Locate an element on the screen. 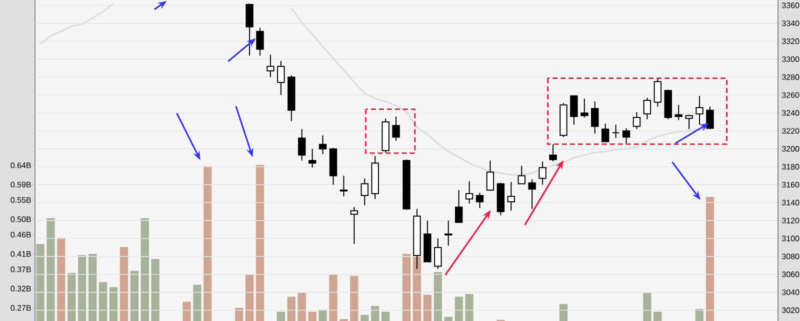 This screenshot has width=800, height=321. y-tick-label: 3020 is located at coordinates (791, 310).